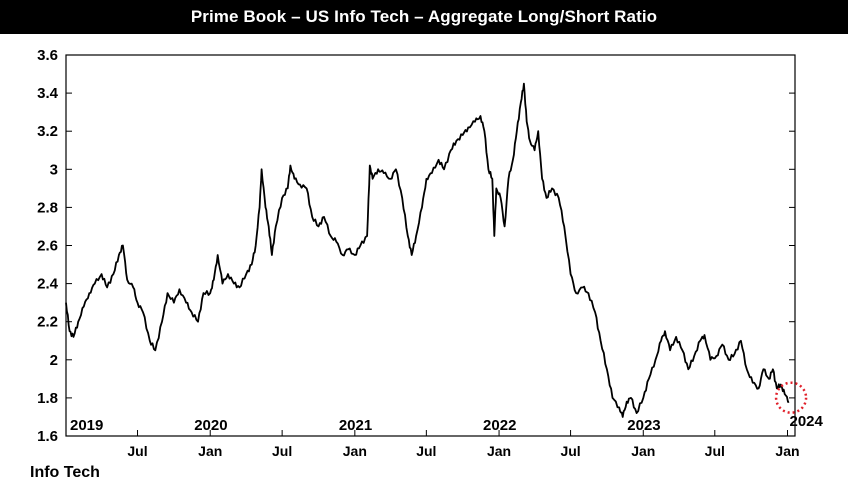 Image resolution: width=848 pixels, height=490 pixels. I want to click on x-year-label: 2024, so click(806, 421).